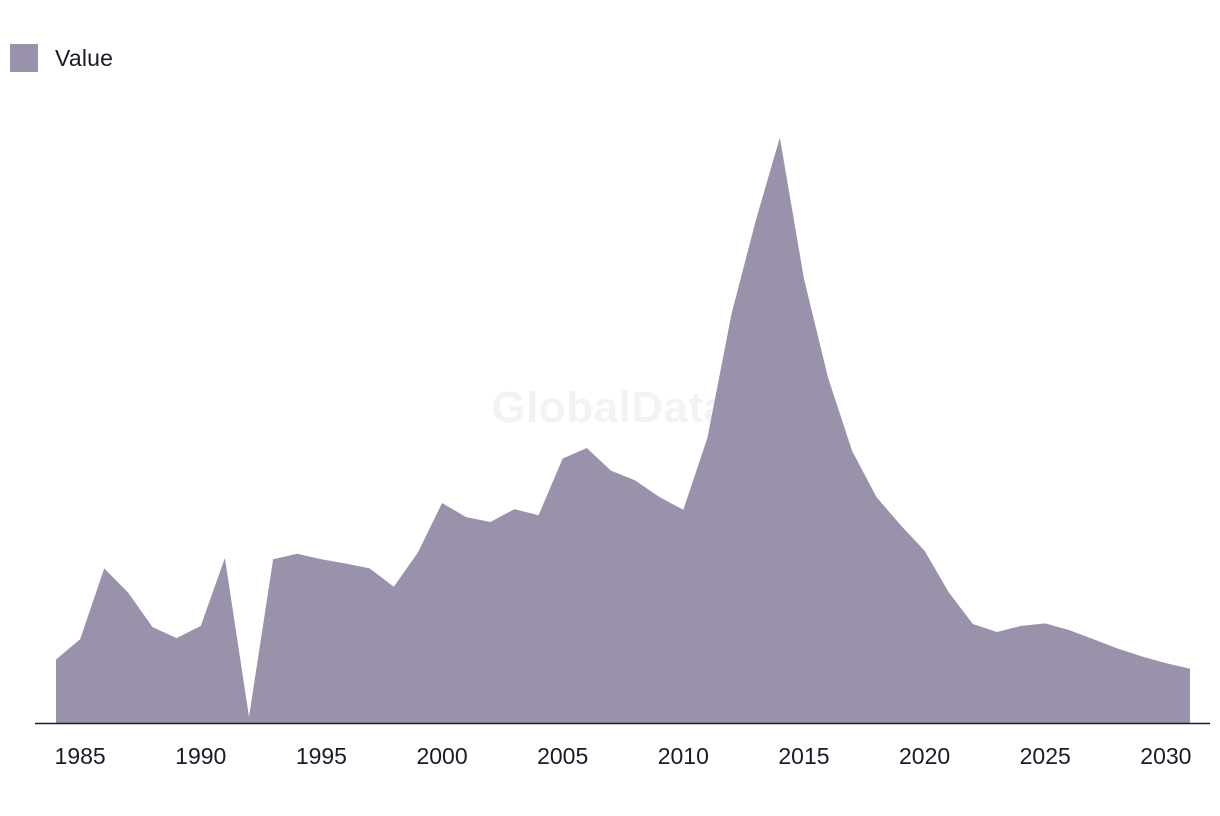 The width and height of the screenshot is (1220, 816). What do you see at coordinates (441, 756) in the screenshot?
I see `x-tick-label-2000: 2000` at bounding box center [441, 756].